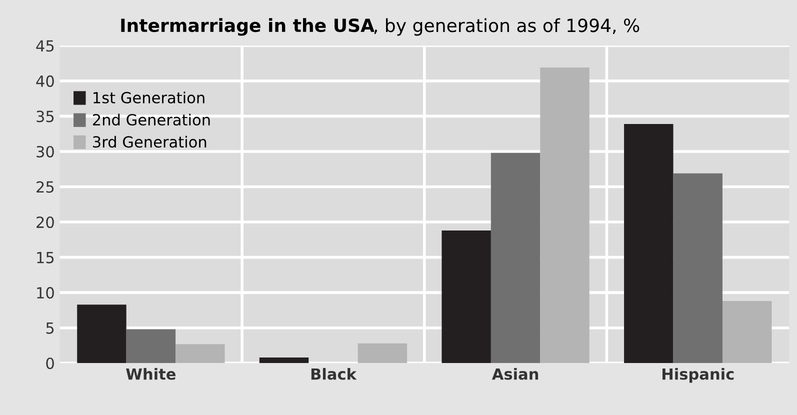  Describe the element at coordinates (515, 374) in the screenshot. I see `x-tick-label: Asian` at that location.